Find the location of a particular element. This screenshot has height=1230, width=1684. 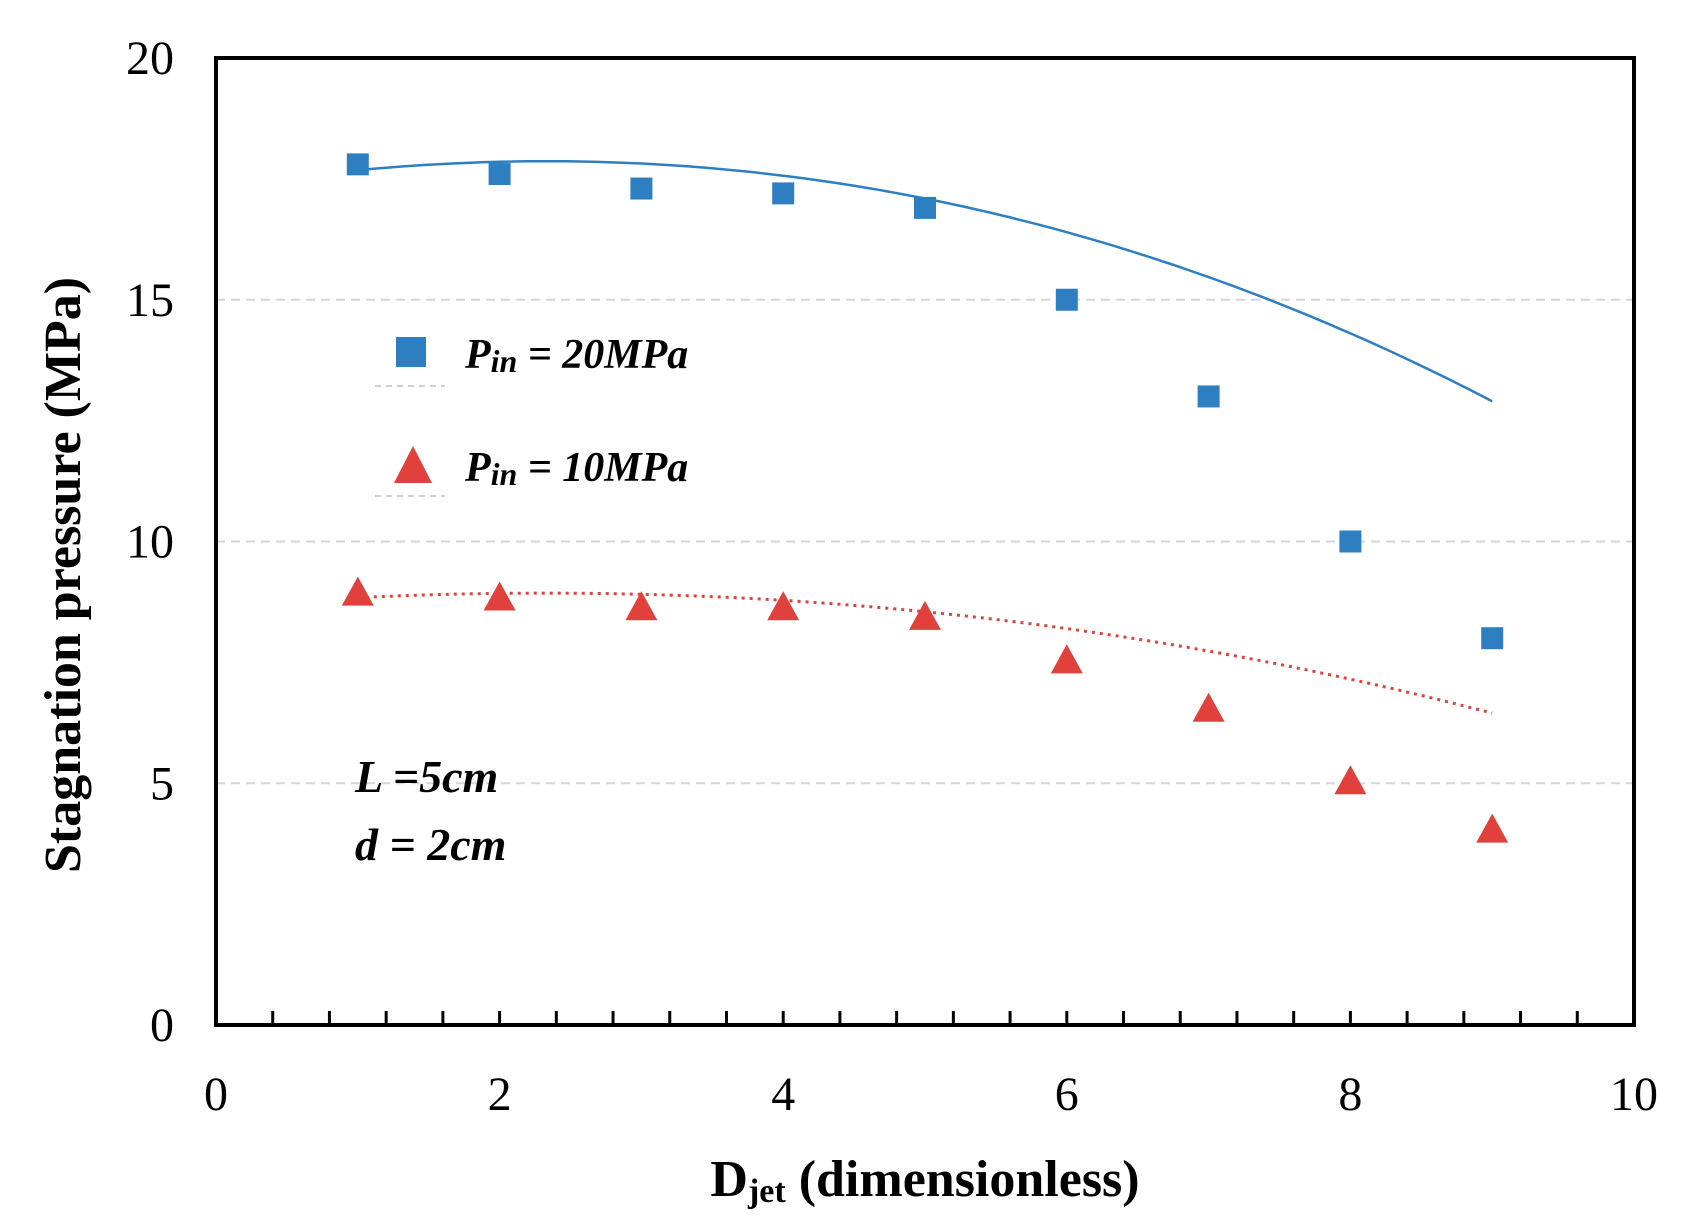

x-tick-label: 6 is located at coordinates (1067, 1094).